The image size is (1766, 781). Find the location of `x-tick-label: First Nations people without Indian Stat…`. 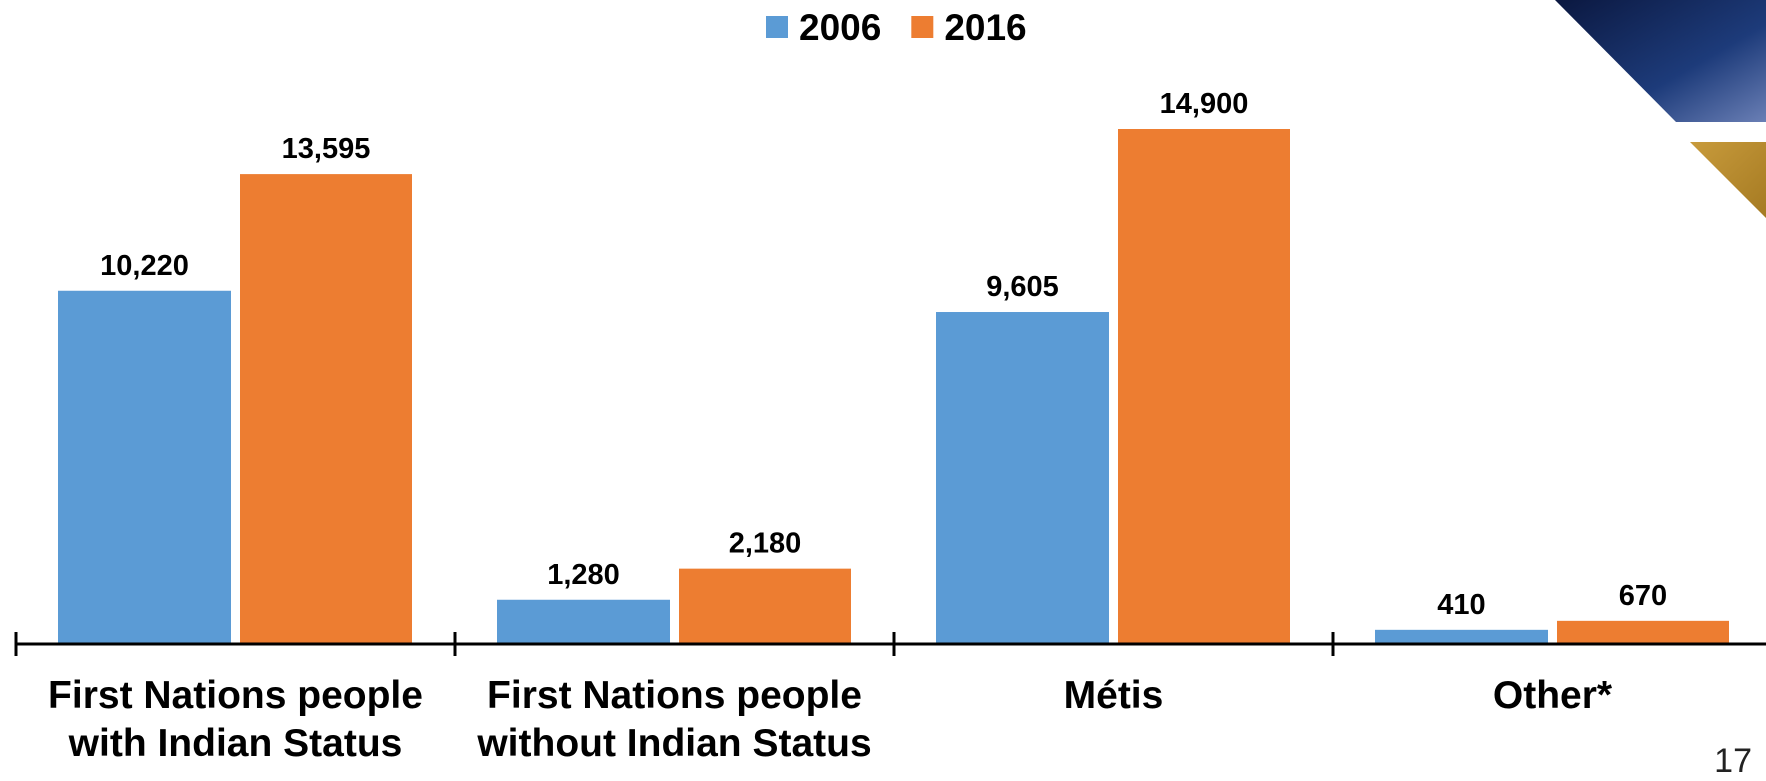

x-tick-label: First Nations people without Indian Stat… is located at coordinates (674, 719).